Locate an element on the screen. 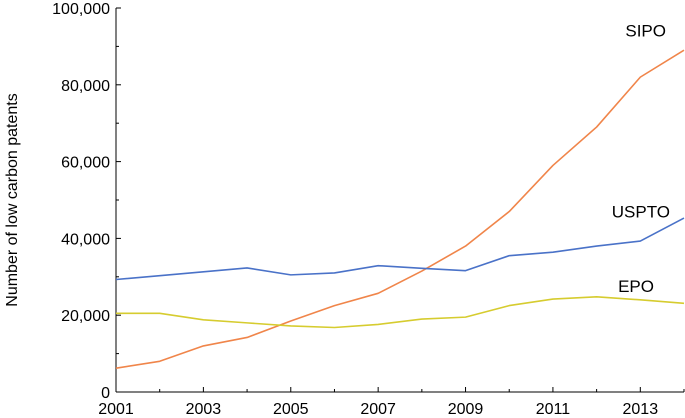 The width and height of the screenshot is (685, 418). y-tick-label: 100,000 is located at coordinates (81, 9).